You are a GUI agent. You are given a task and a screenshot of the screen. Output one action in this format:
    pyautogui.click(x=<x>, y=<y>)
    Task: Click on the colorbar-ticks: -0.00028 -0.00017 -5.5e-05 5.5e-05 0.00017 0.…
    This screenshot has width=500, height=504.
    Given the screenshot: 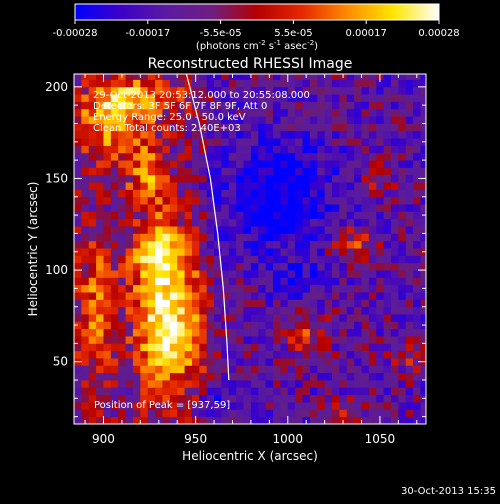 What is the action you would take?
    pyautogui.click(x=256, y=29)
    